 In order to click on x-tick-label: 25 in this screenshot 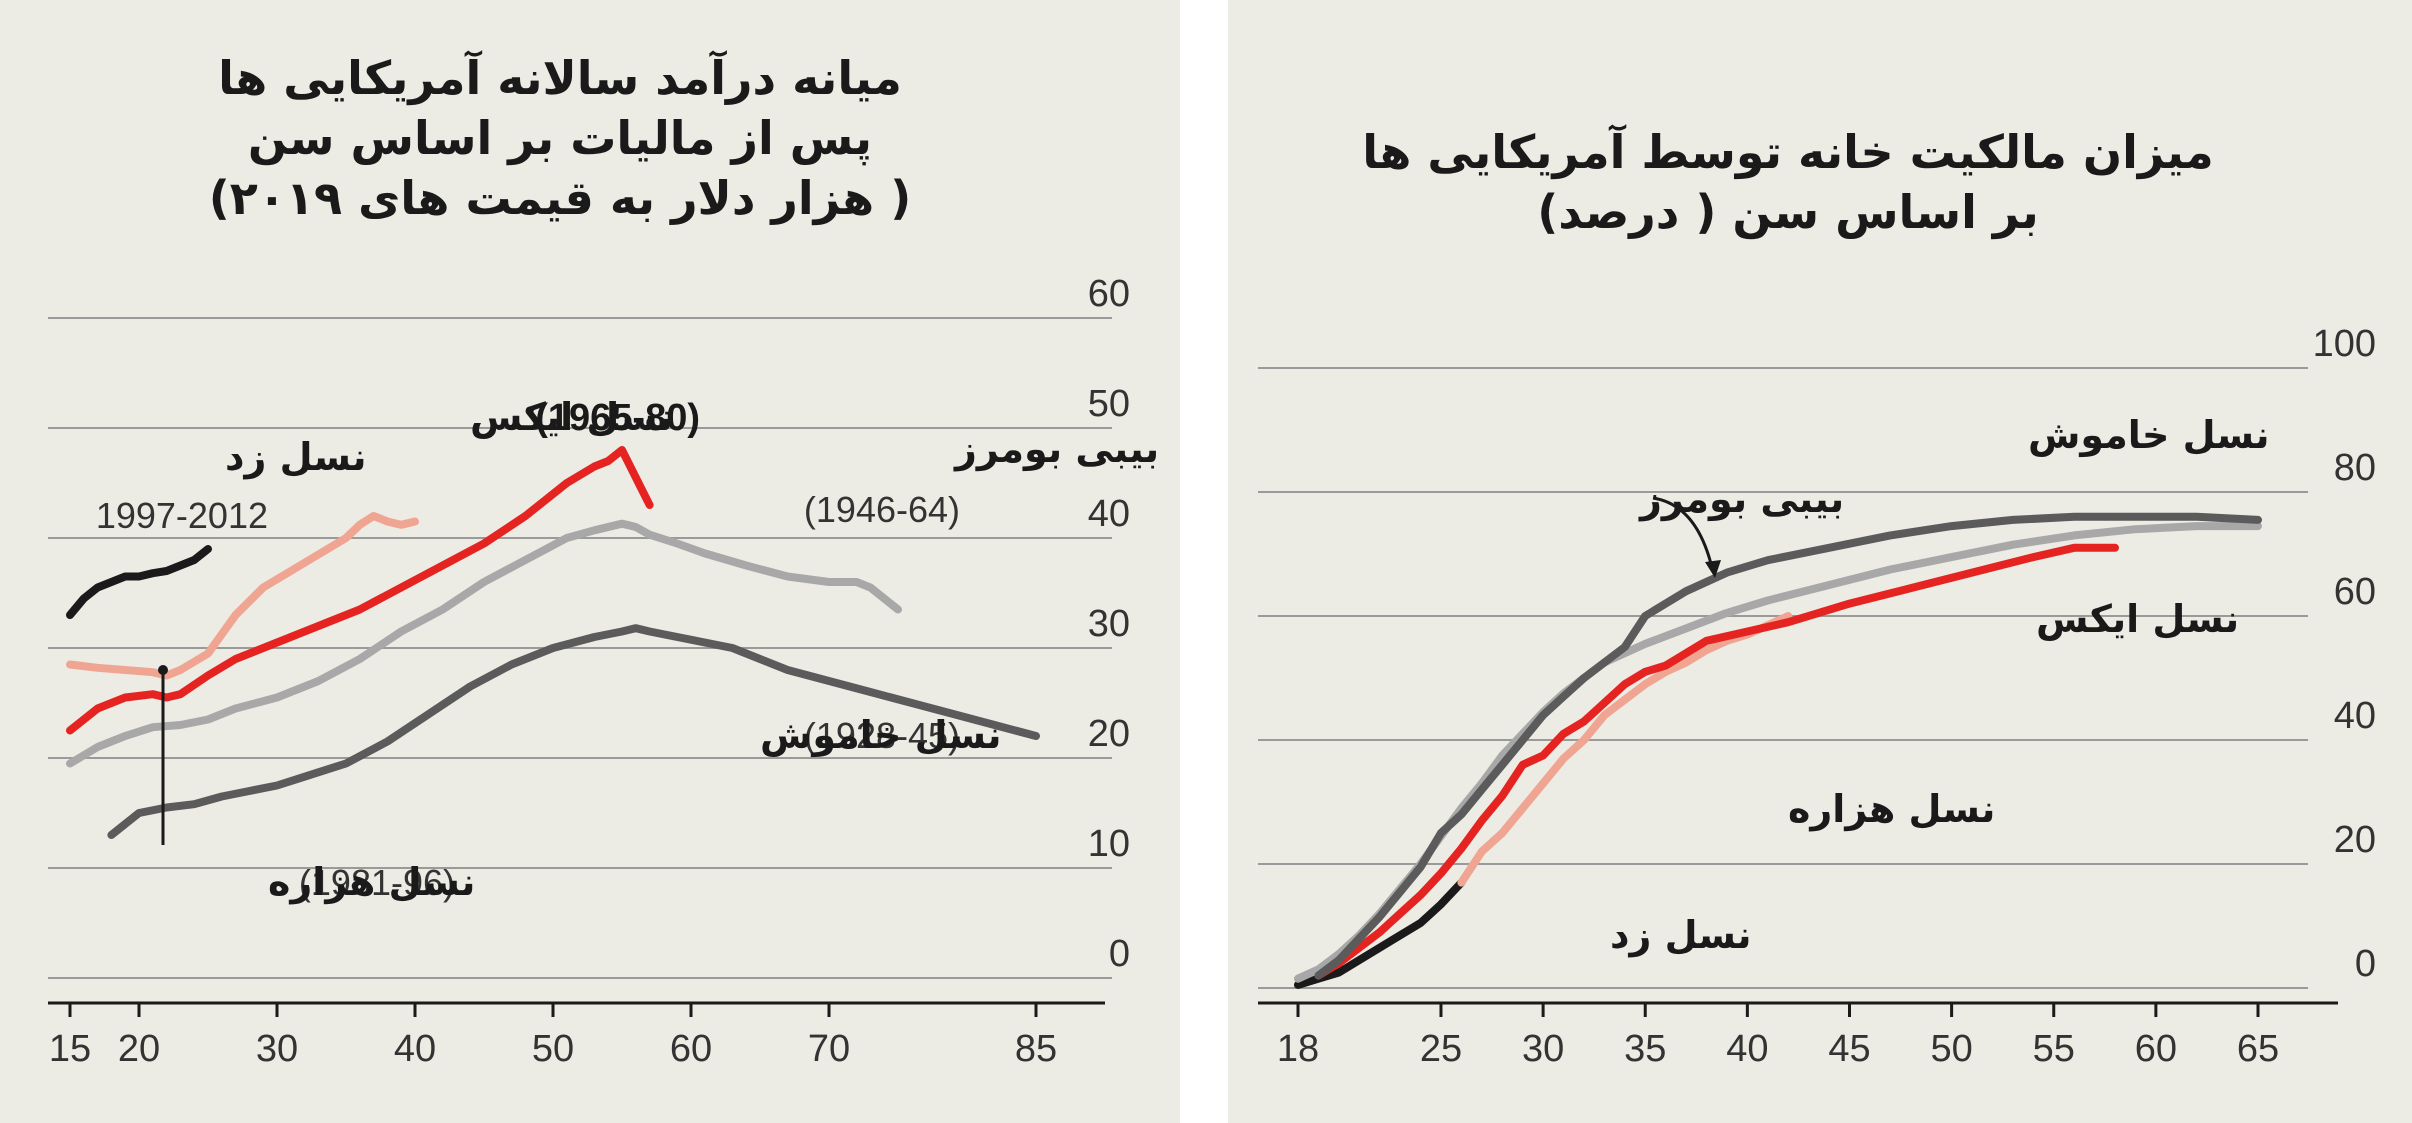, I will do `click(1441, 1049)`.